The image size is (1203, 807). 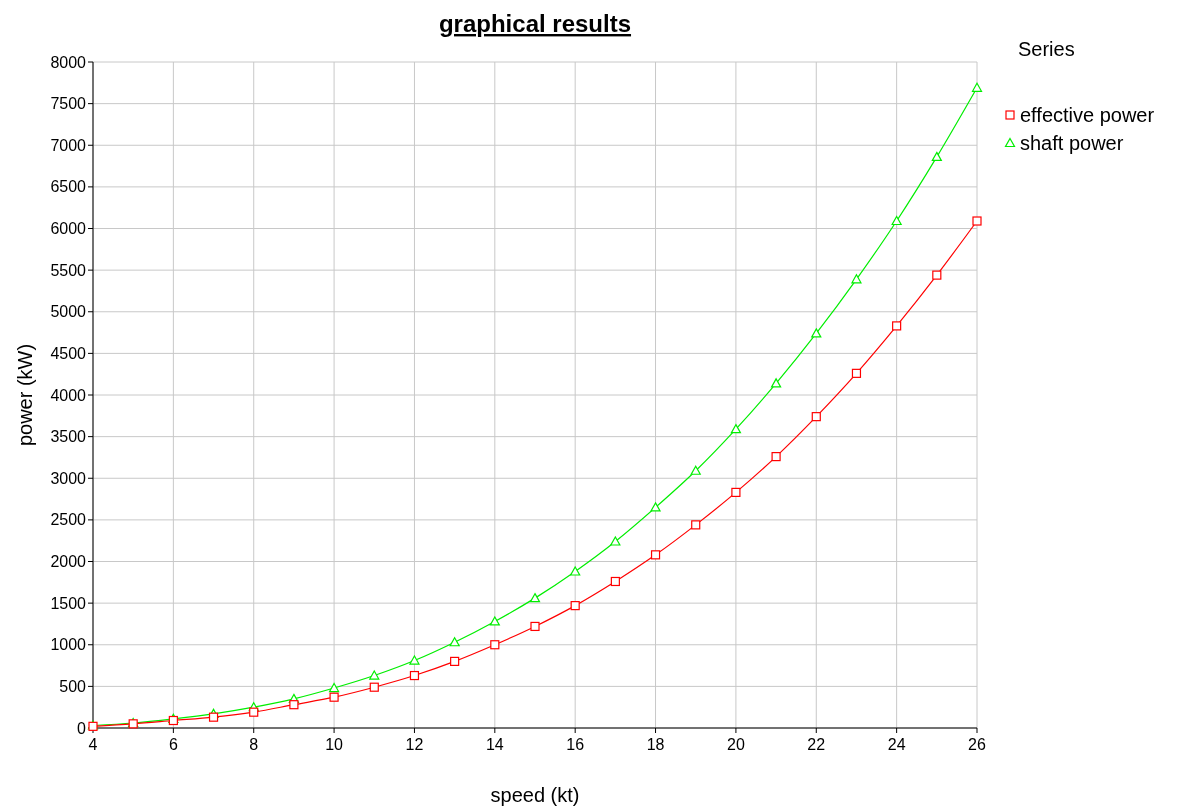 I want to click on x-tick-label: 16, so click(x=575, y=744).